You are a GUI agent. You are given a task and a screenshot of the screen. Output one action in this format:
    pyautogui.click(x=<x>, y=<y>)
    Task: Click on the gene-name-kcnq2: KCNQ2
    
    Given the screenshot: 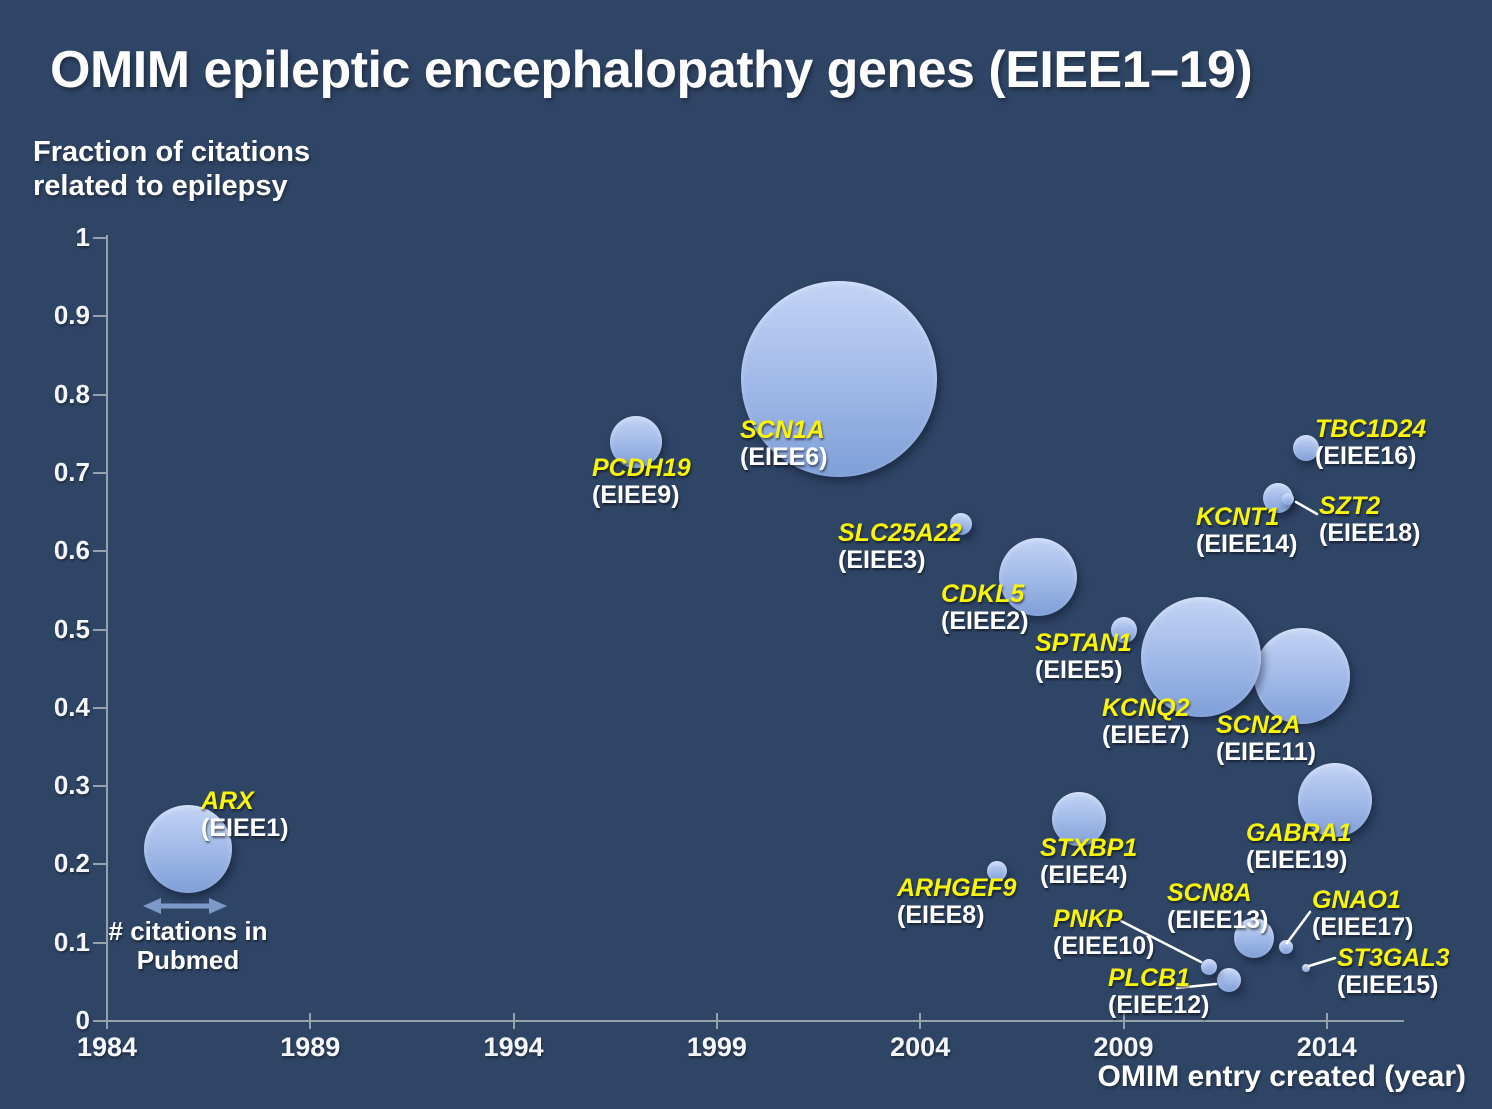 What is the action you would take?
    pyautogui.click(x=1146, y=708)
    